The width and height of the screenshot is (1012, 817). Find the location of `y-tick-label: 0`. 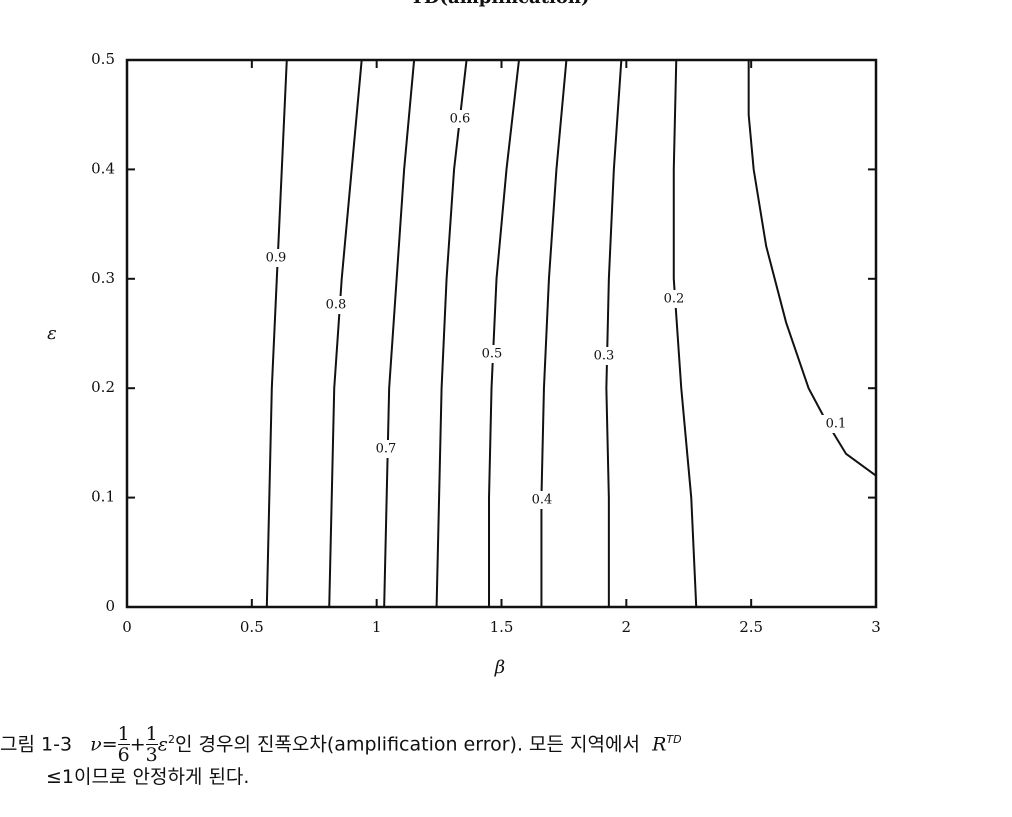

y-tick-label: 0 is located at coordinates (110, 606).